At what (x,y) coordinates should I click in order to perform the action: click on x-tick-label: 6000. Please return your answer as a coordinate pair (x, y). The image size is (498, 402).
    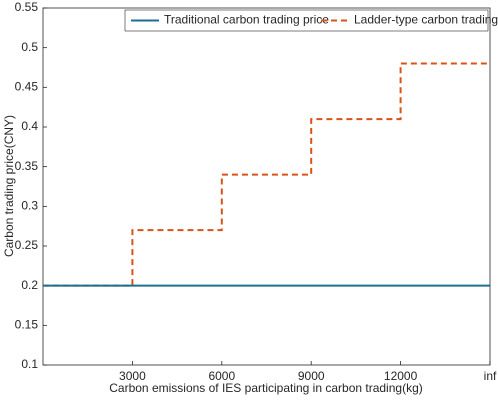
    Looking at the image, I should click on (221, 376).